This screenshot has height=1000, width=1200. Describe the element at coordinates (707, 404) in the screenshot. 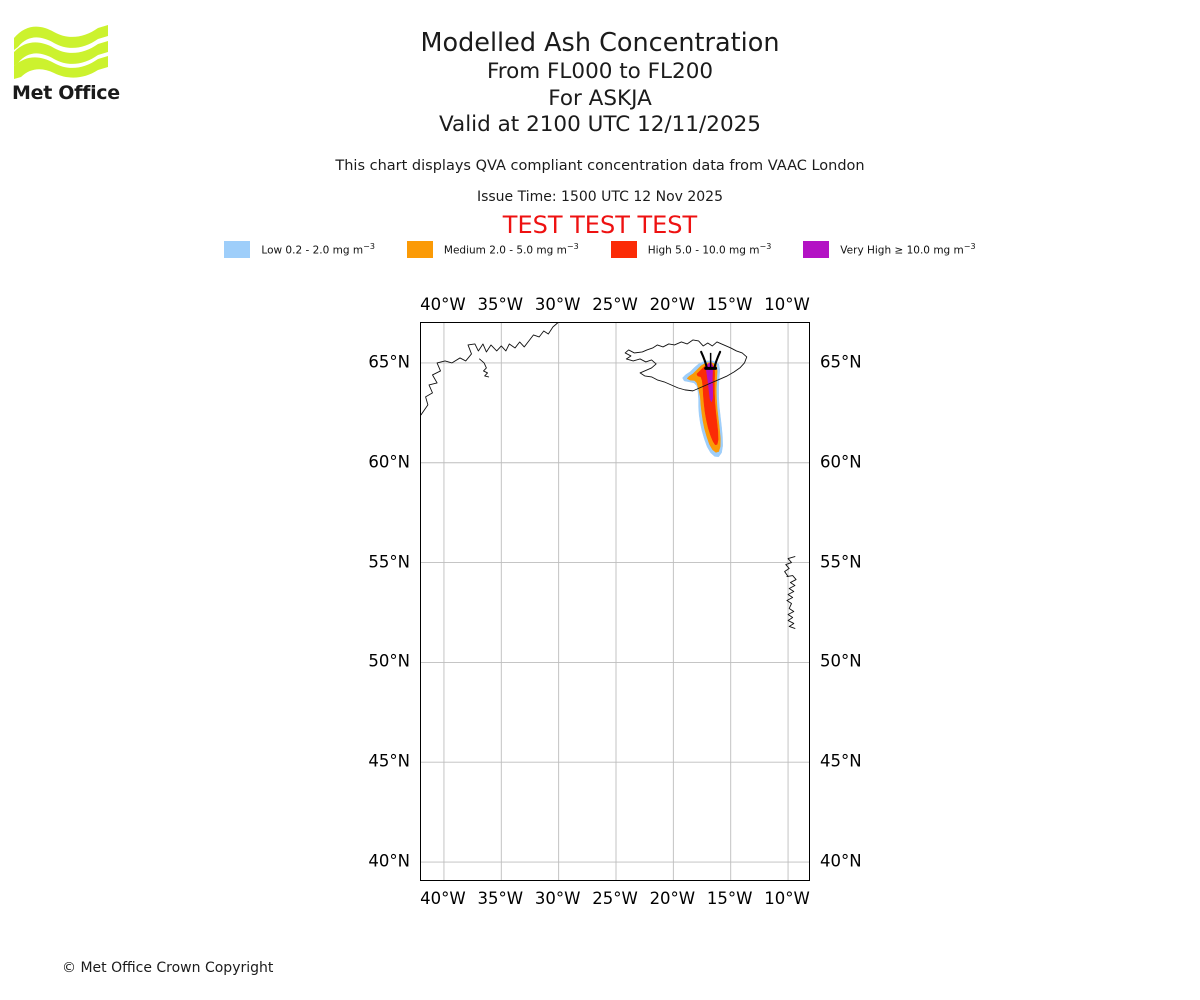

I see `plume-contour-high` at that location.